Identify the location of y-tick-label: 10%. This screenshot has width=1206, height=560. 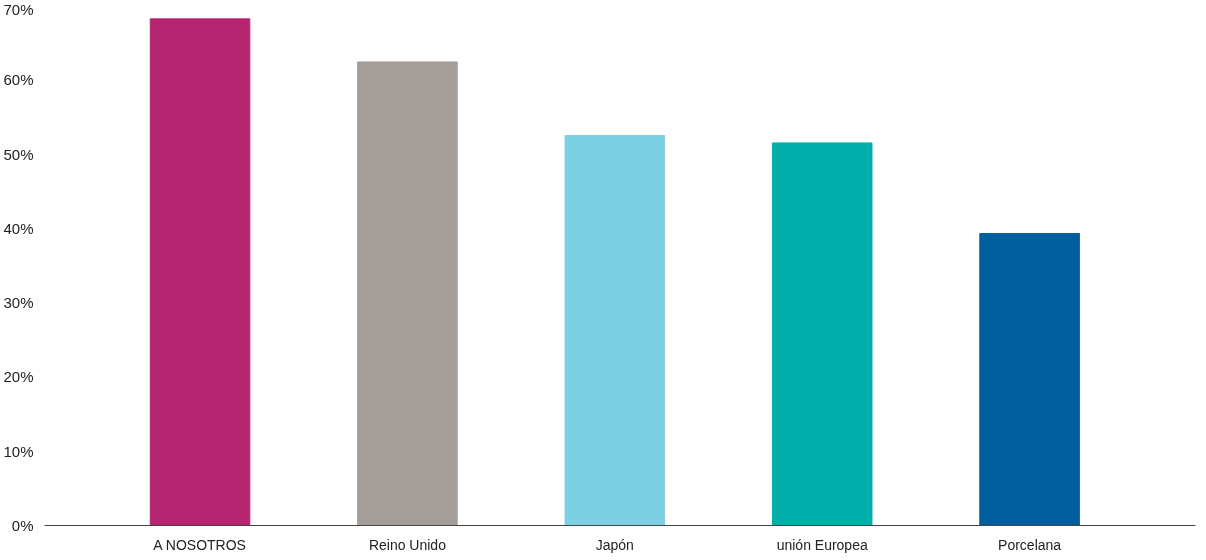
(18, 451).